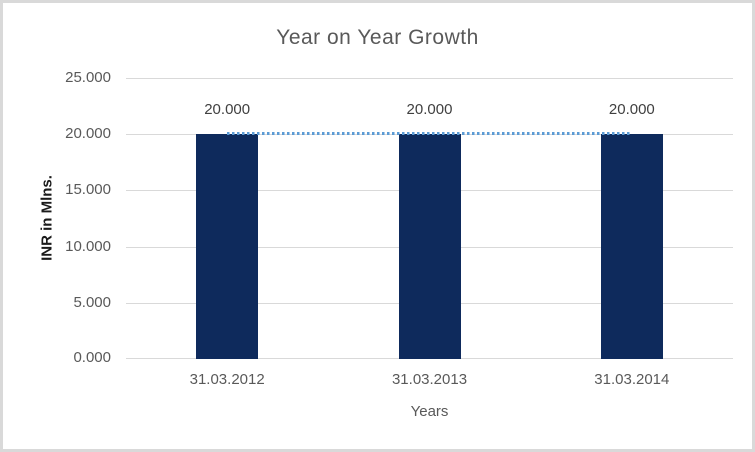  Describe the element at coordinates (92, 302) in the screenshot. I see `y-tick-label: 5.000` at that location.